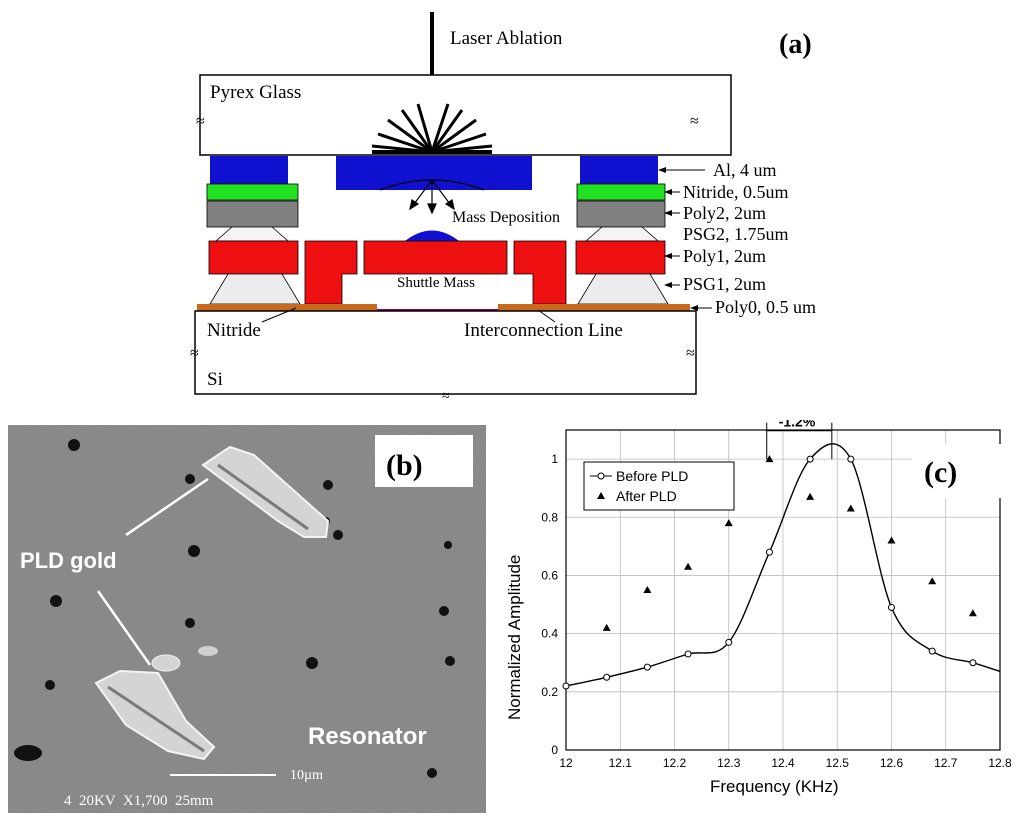 The height and width of the screenshot is (823, 1024). What do you see at coordinates (549, 634) in the screenshot?
I see `y-tick-label: 0.4` at bounding box center [549, 634].